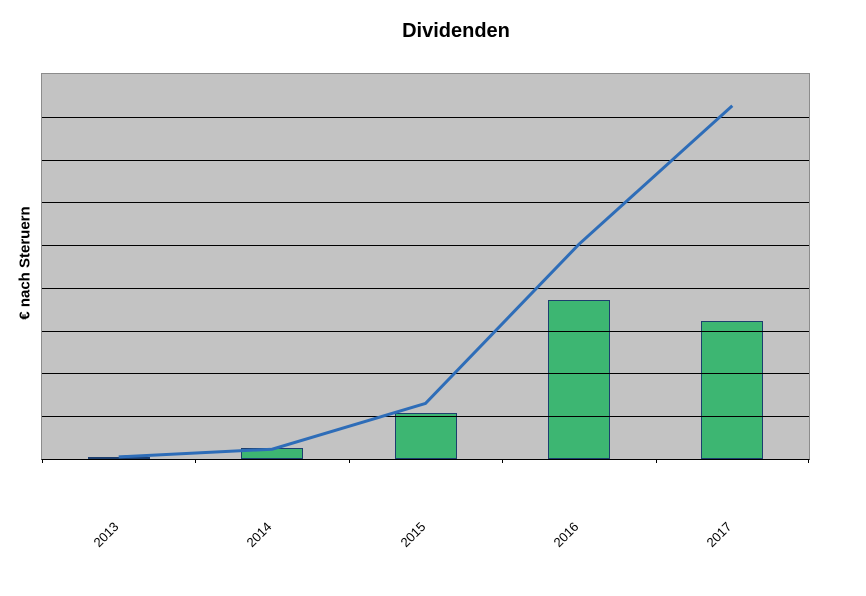 The height and width of the screenshot is (596, 866). I want to click on y-axis-label: € nach Steruern, so click(25, 263).